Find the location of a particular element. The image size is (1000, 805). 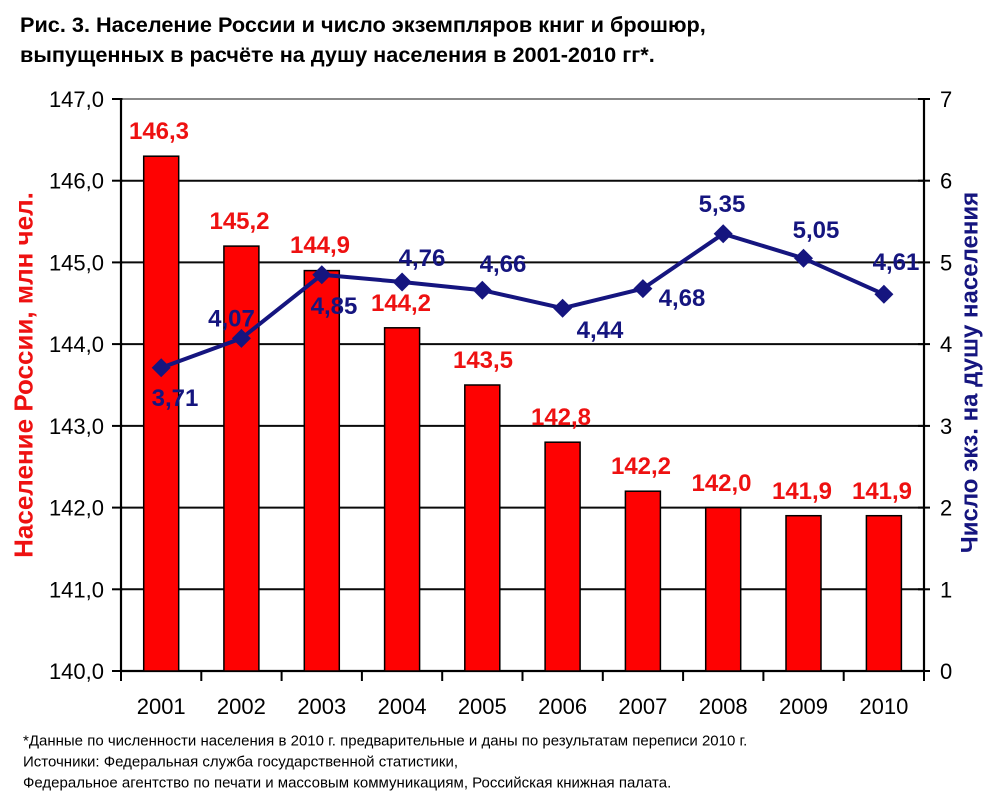

svg-text: 146,0 is located at coordinates (76, 181).